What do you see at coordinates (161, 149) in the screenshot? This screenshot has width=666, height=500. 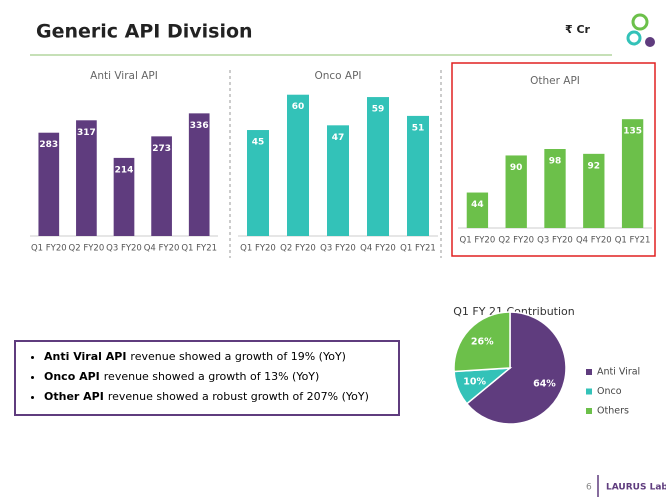 I see `data-label: 273` at bounding box center [161, 149].